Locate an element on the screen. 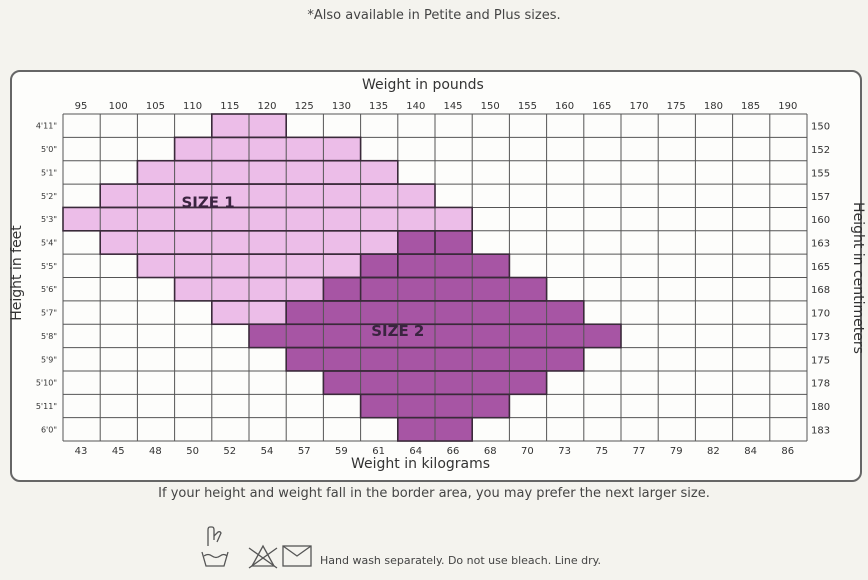 The width and height of the screenshot is (868, 580). pound-tick-label: 110 is located at coordinates (192, 106).